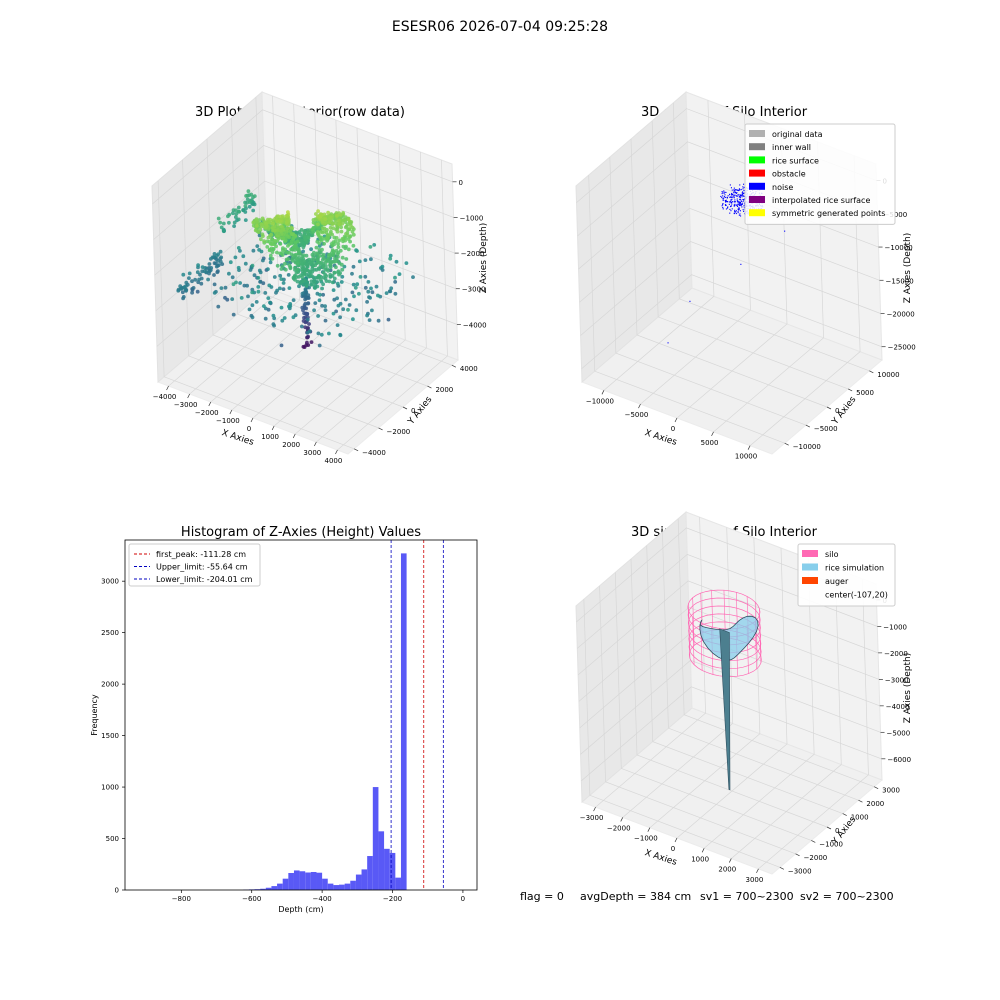 The width and height of the screenshot is (1000, 1000). What do you see at coordinates (117, 891) in the screenshot?
I see `histogram-ytick-label: 0` at bounding box center [117, 891].